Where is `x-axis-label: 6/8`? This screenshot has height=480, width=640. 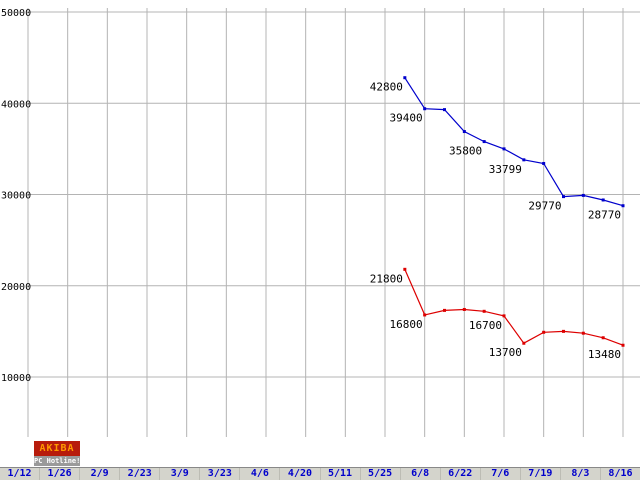
x-axis-label: 6/8 is located at coordinates (419, 474).